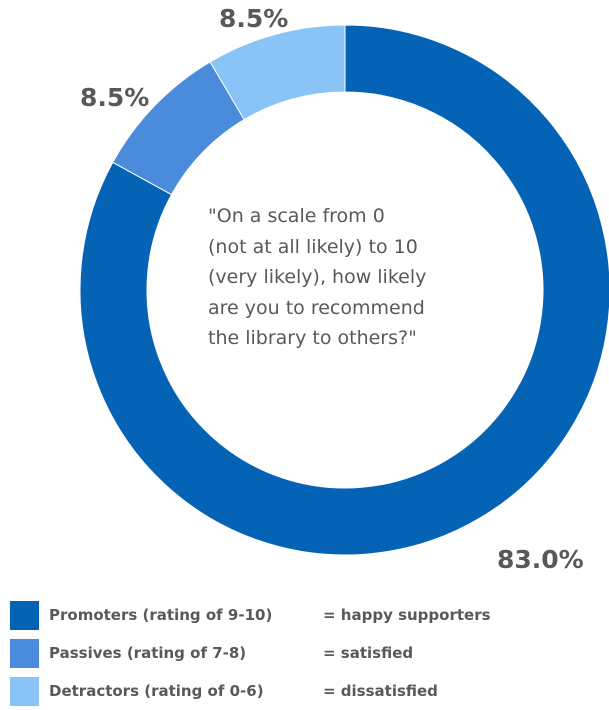 The height and width of the screenshot is (710, 609). I want to click on data-label-promoters: 83.0%, so click(540, 559).